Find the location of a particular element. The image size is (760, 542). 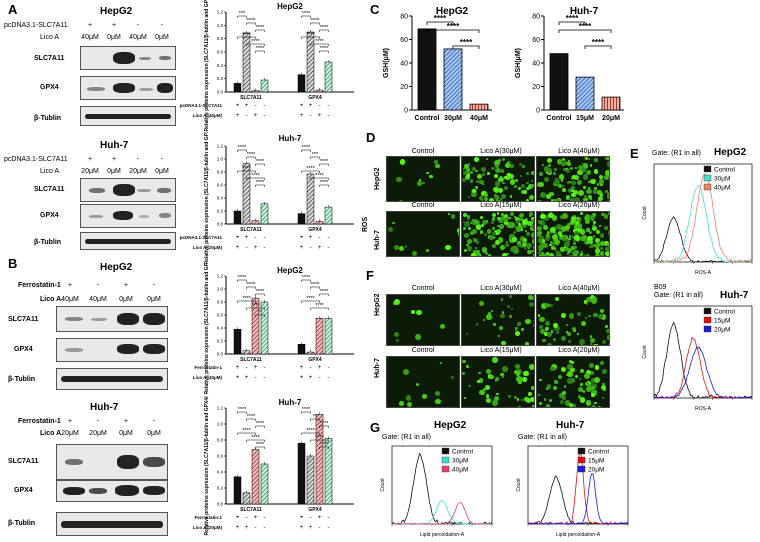

y-tick-label: 60 is located at coordinates (404, 40).